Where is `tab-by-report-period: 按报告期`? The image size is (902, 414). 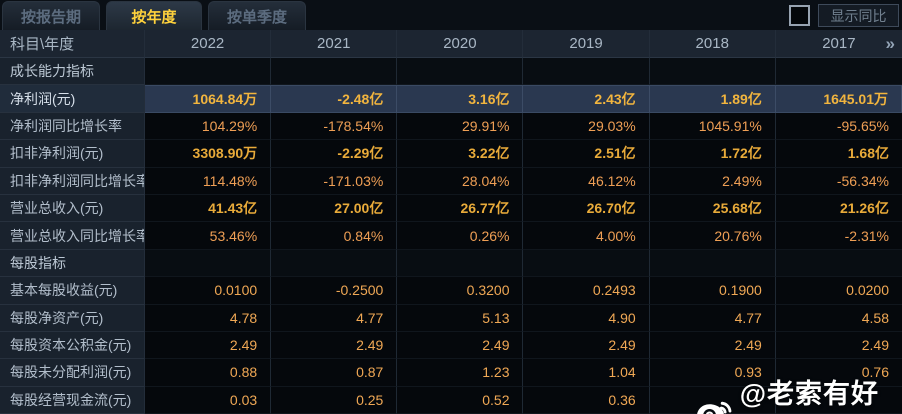 tab-by-report-period: 按报告期 is located at coordinates (51, 15).